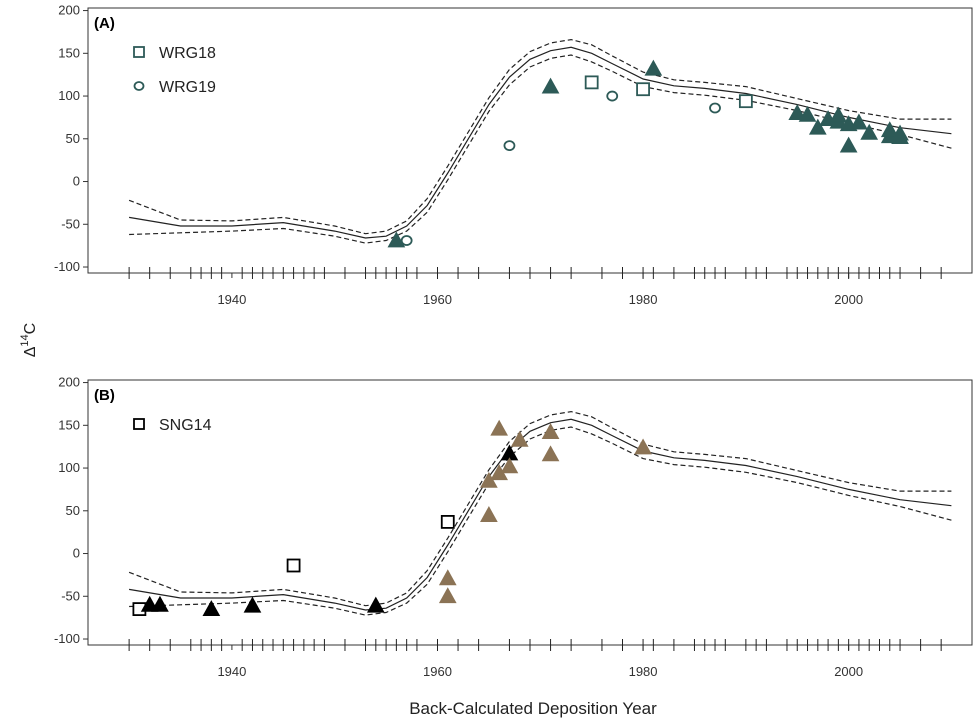  What do you see at coordinates (187, 87) in the screenshot?
I see `legend-label: WRG19` at bounding box center [187, 87].